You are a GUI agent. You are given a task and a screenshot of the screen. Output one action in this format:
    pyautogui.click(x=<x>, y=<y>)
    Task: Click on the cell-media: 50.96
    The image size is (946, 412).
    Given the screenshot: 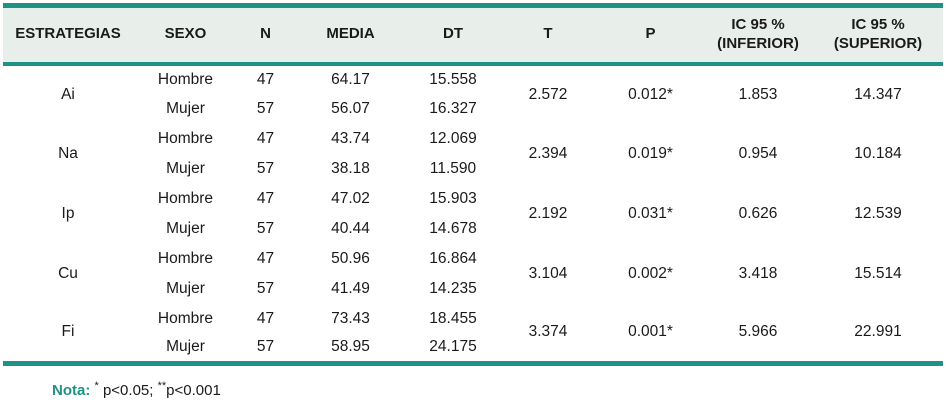 What is the action you would take?
    pyautogui.click(x=350, y=258)
    